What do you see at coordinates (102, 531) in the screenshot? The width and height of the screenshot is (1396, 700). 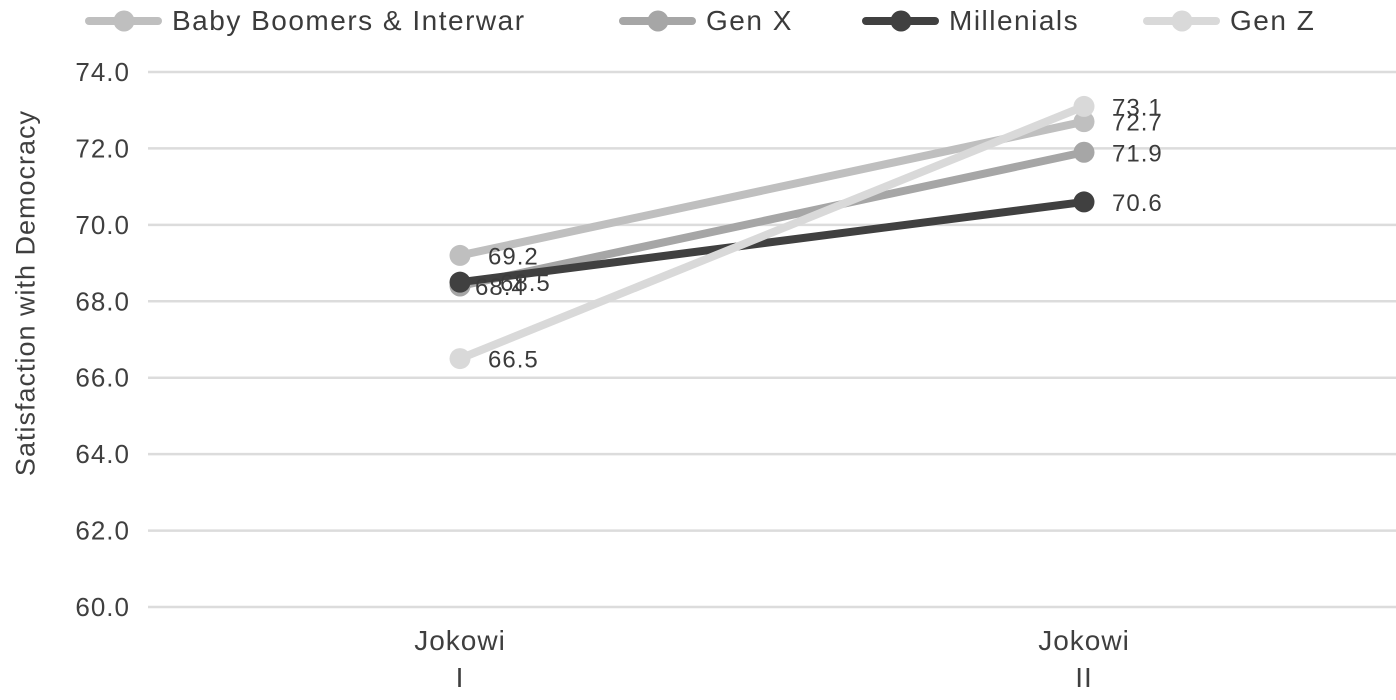 I see `y-tick-label: 62.0` at bounding box center [102, 531].